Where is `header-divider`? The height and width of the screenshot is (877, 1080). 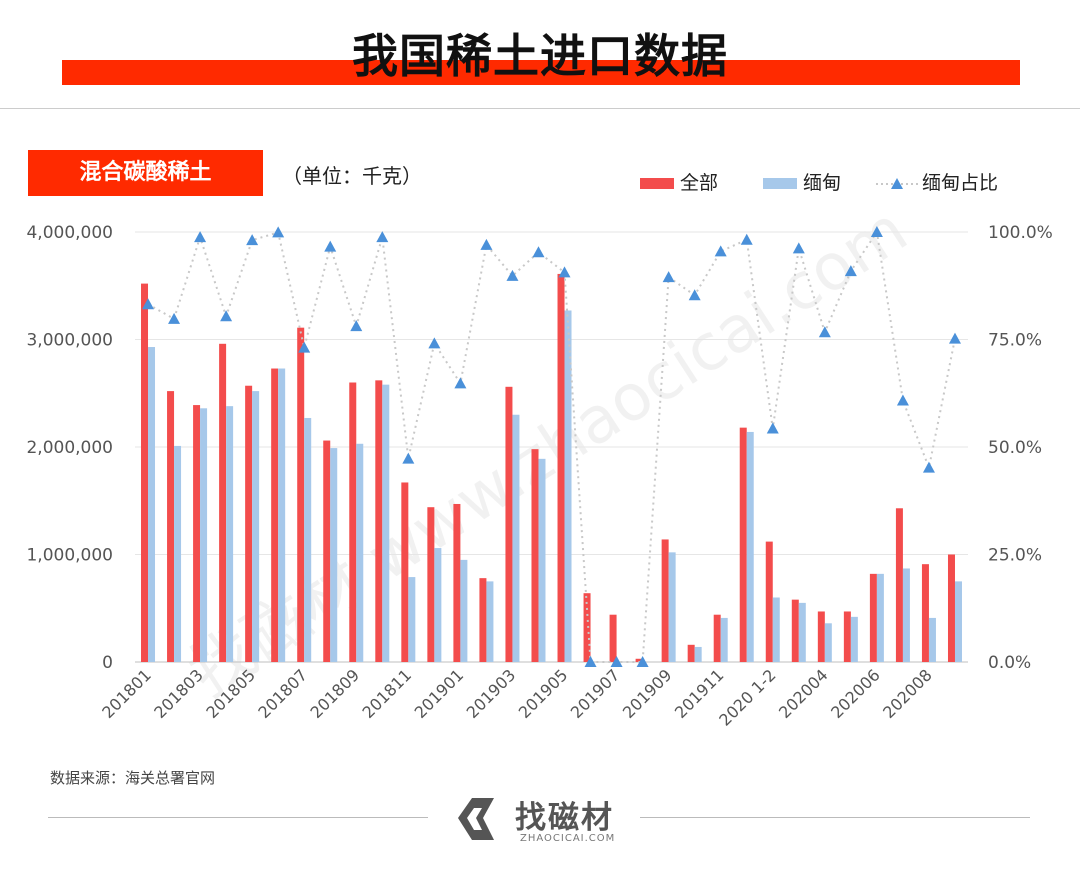 header-divider is located at coordinates (540, 108).